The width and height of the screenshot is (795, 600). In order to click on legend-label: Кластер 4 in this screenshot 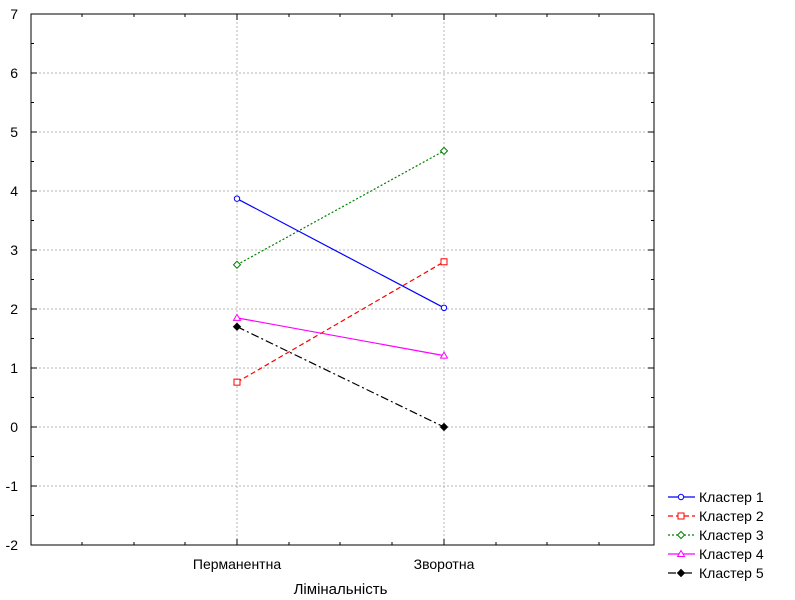, I will do `click(731, 554)`.